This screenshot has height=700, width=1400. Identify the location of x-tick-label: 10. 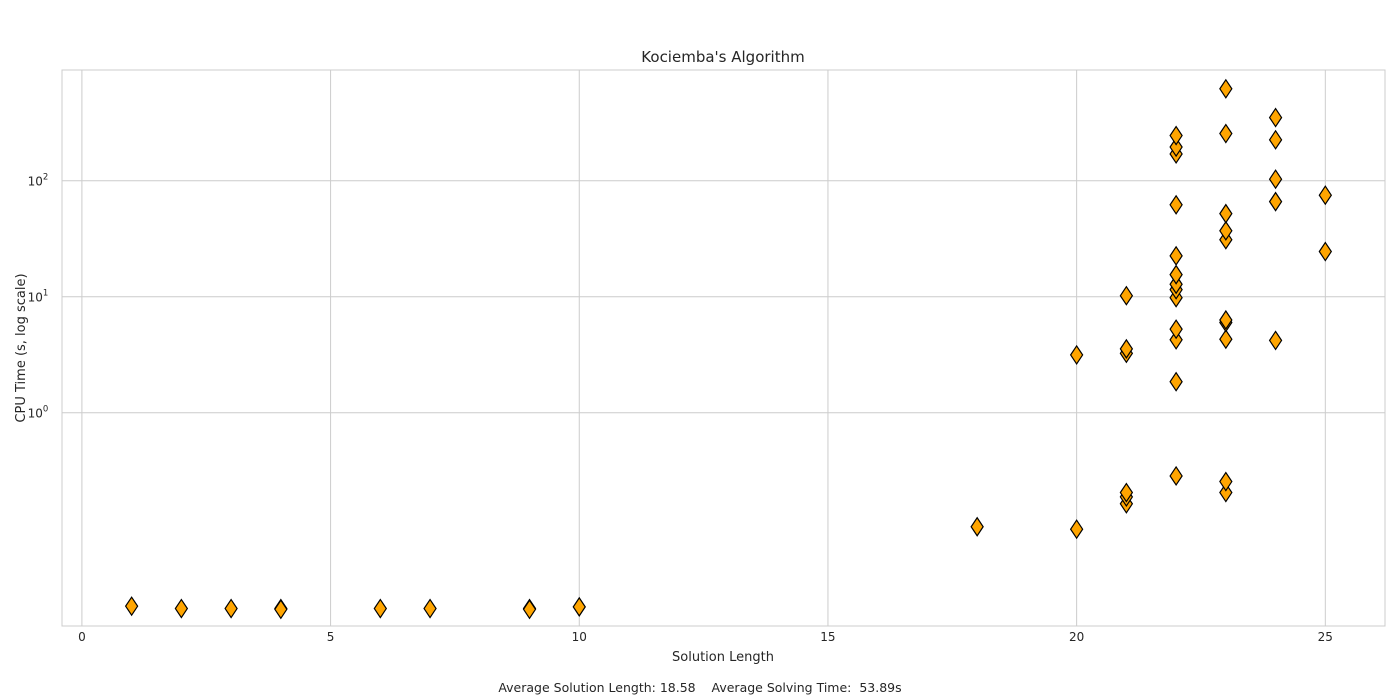
(579, 637).